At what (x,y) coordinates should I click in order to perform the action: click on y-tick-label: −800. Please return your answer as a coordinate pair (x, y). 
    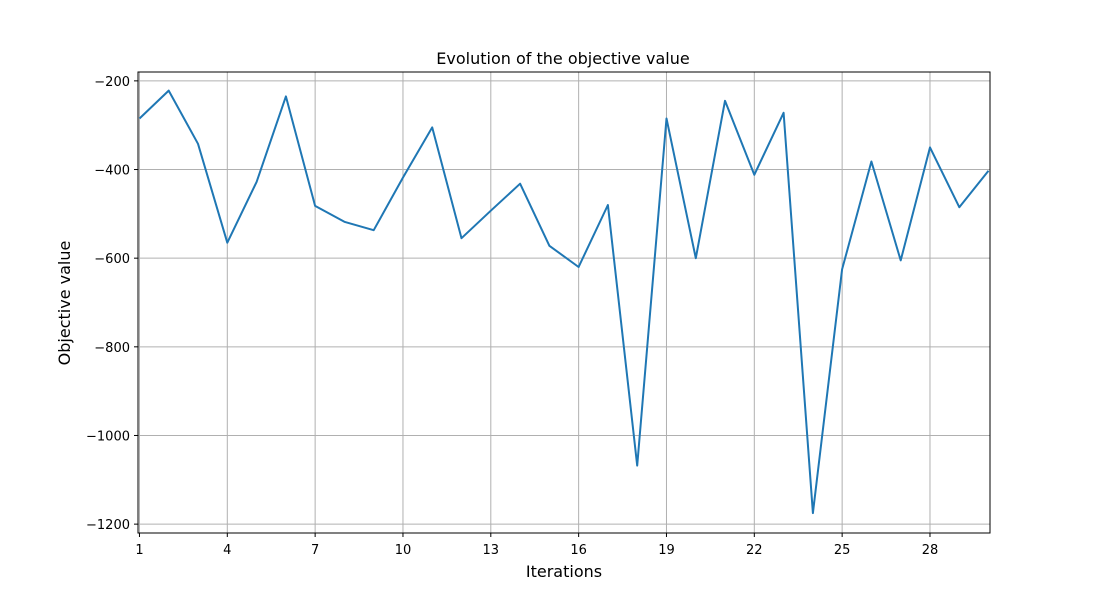
    Looking at the image, I should click on (112, 348).